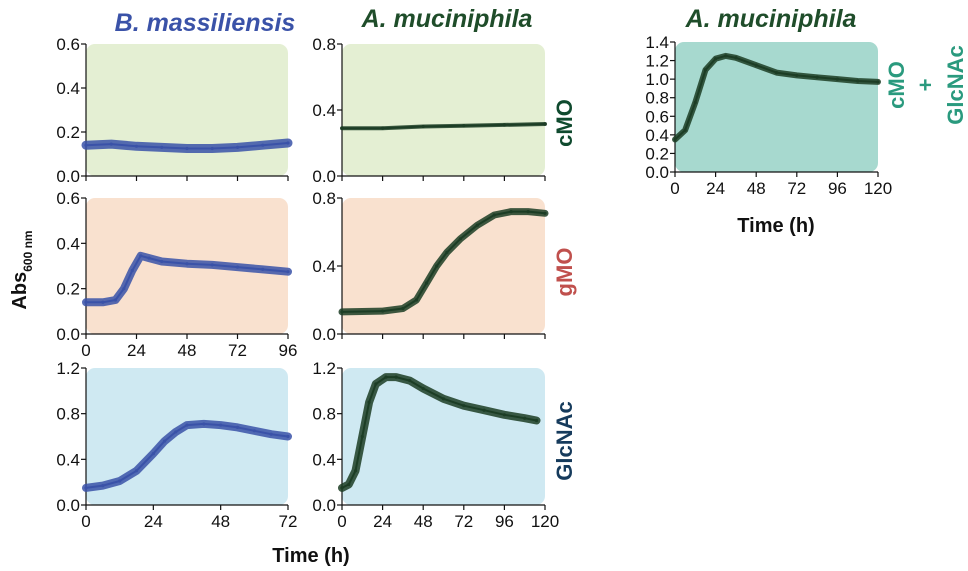 This screenshot has width=968, height=571. I want to click on panel-am-cmo-glcnac: 0.00.20.40.60.81.01.21.4 0 24 48 72 96 120, so click(768, 115).